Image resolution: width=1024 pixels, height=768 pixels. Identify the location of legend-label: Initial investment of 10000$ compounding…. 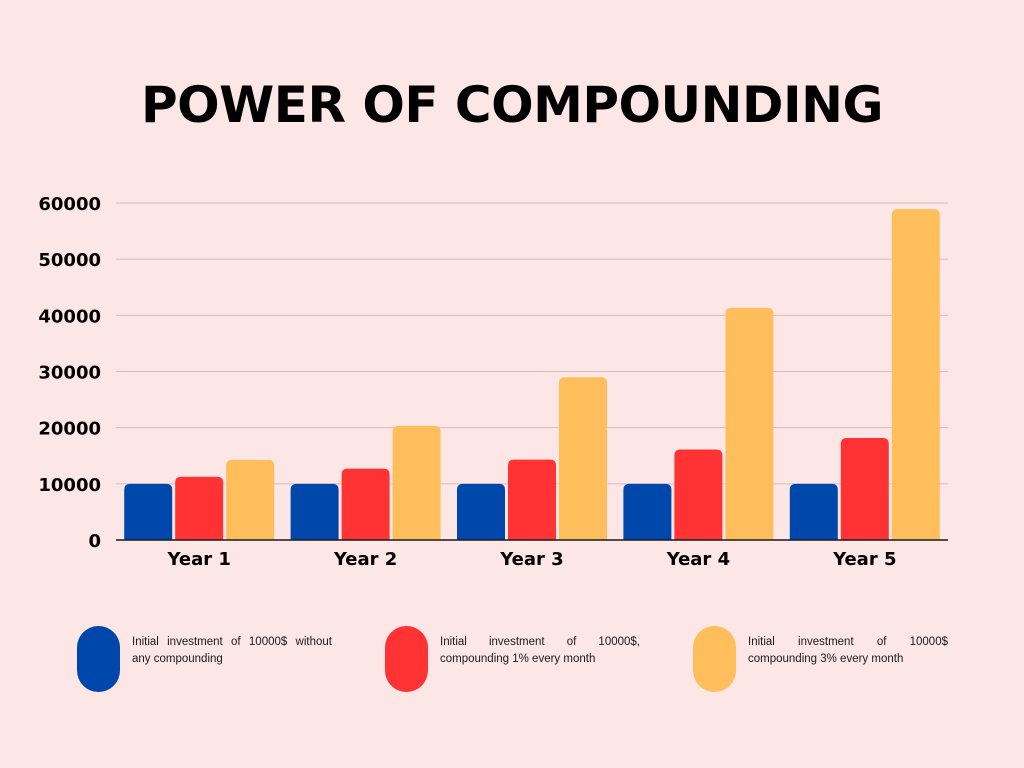
(848, 650).